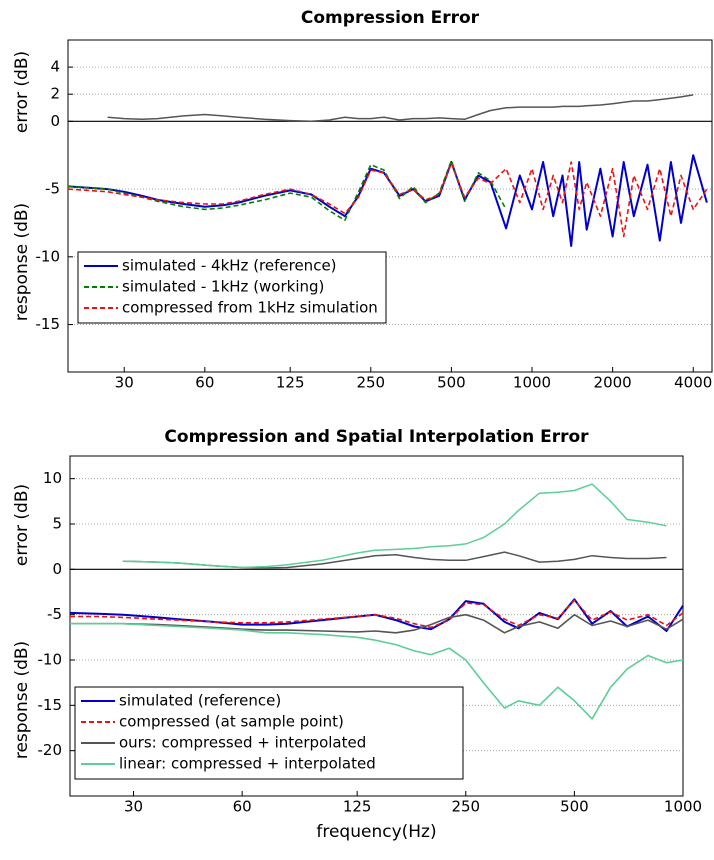 The width and height of the screenshot is (714, 860). What do you see at coordinates (55, 67) in the screenshot?
I see `y-tick-label: 4` at bounding box center [55, 67].